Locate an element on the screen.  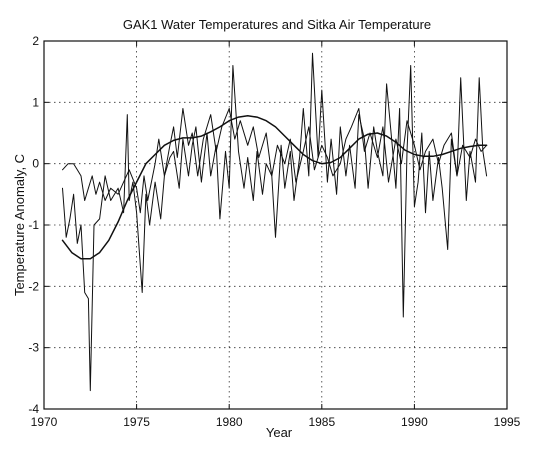
y-tick-label: -3 is located at coordinates (33, 348).